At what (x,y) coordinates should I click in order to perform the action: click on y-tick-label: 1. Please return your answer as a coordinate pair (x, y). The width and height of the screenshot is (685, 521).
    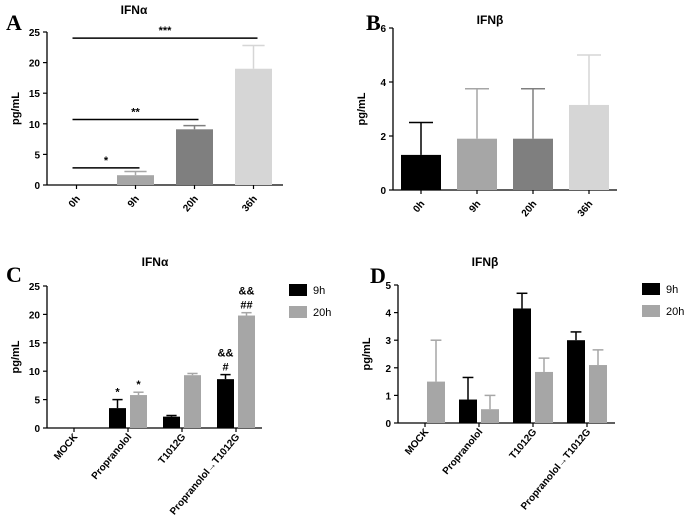
    Looking at the image, I should click on (388, 396).